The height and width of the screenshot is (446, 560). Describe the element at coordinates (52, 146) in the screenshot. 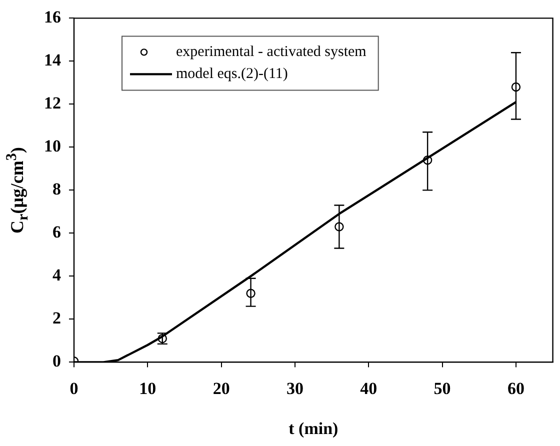

I see `y-tick-label: 10` at that location.